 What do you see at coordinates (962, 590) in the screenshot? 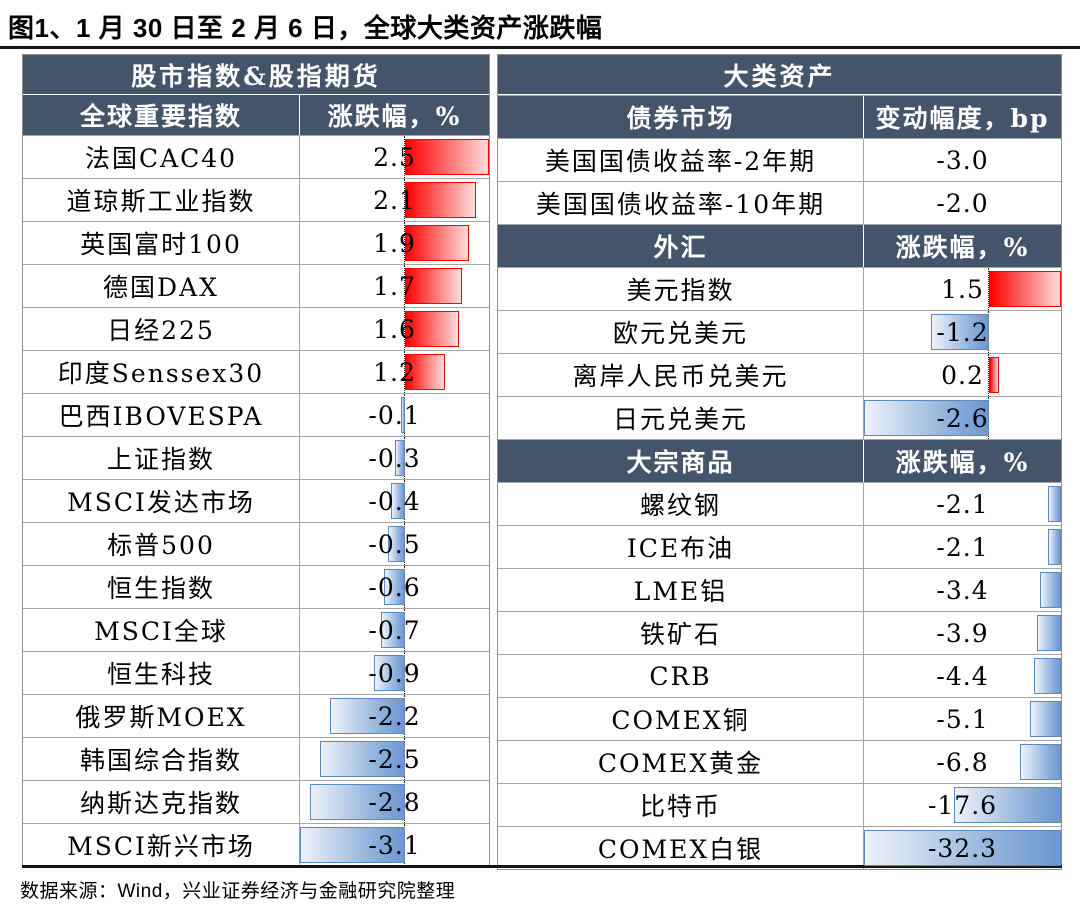
I see `change-value: -3.4` at bounding box center [962, 590].